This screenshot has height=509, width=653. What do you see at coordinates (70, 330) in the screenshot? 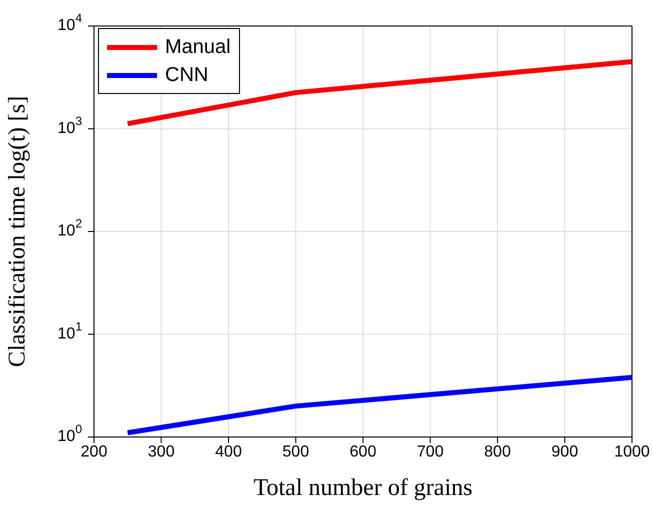
I see `y-tick-label: 10$^{1}$` at bounding box center [70, 330].